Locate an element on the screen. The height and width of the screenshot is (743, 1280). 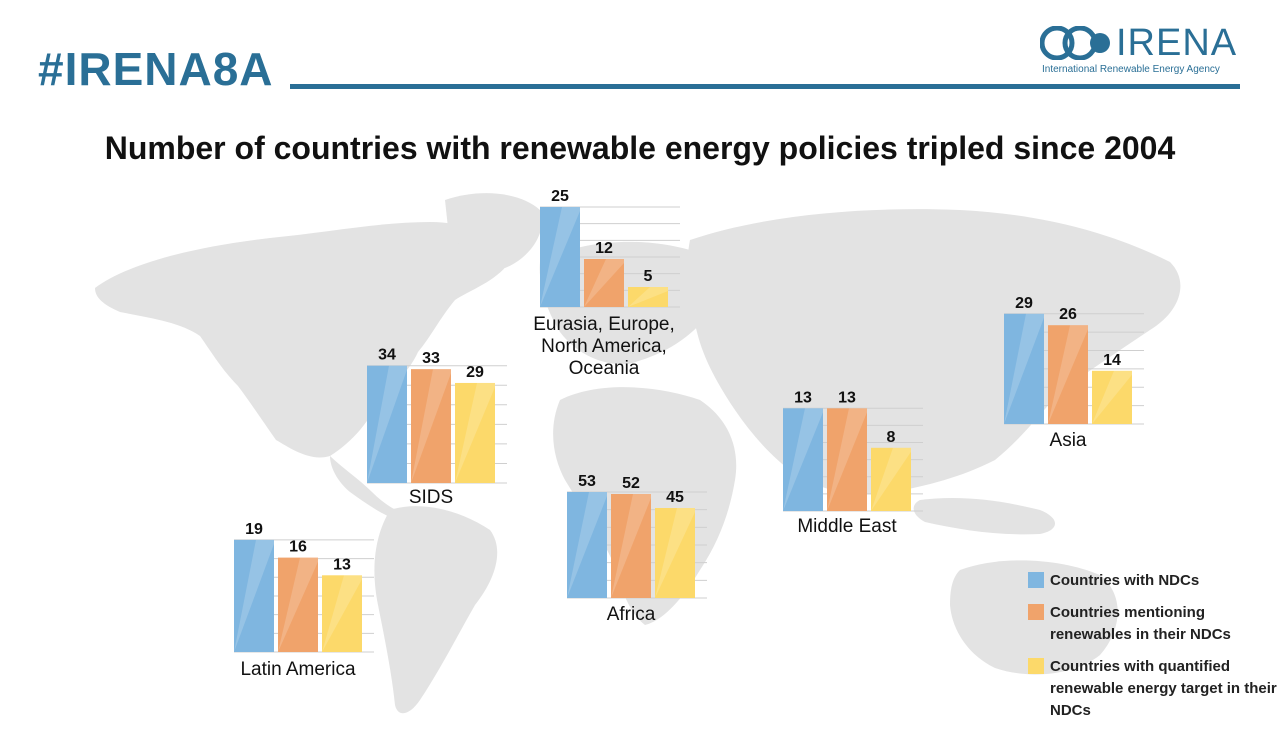
data-label: 26 is located at coordinates (1068, 314).